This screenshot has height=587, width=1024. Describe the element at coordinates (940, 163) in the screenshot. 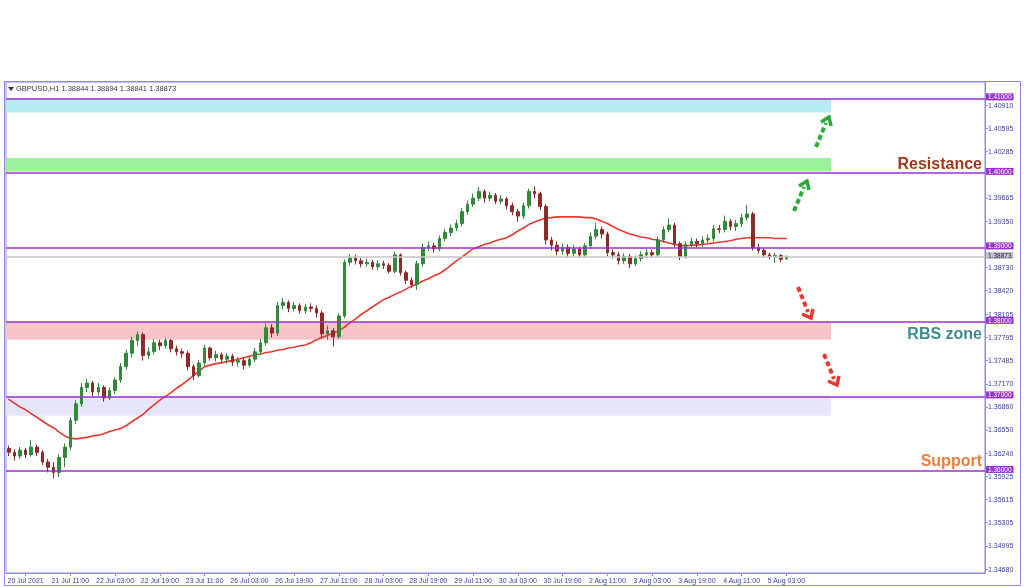

I see `text: Resistance` at that location.